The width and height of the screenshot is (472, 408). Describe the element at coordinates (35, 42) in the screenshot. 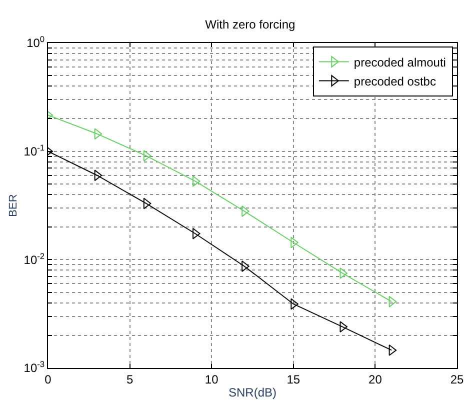

I see `y-tick-label: 10$^{0}$` at that location.